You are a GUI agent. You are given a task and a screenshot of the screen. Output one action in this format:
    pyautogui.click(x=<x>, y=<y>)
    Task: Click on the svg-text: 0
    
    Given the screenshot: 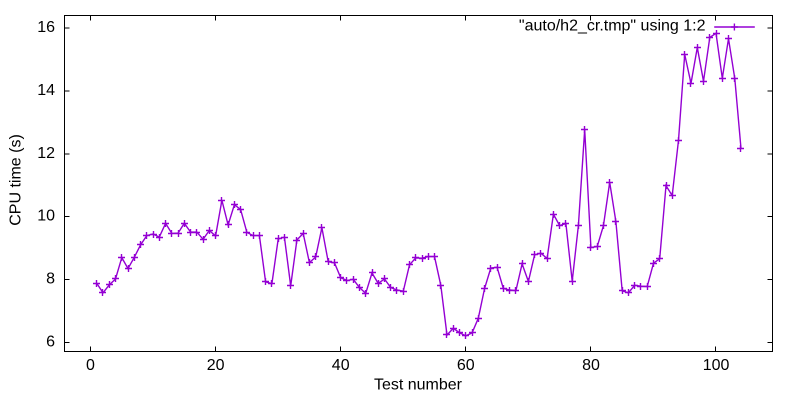 What is the action you would take?
    pyautogui.click(x=90, y=365)
    